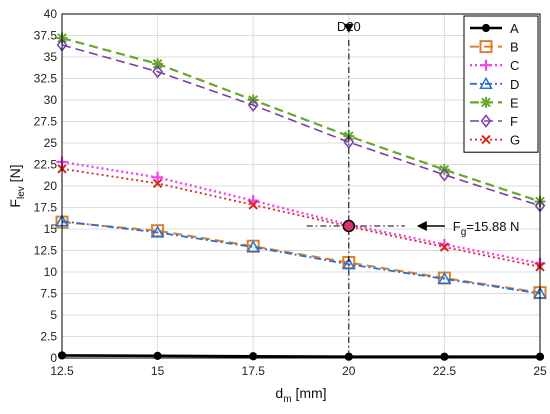 The height and width of the screenshot is (414, 550). I want to click on x-axis-label-main: d, so click(279, 393).